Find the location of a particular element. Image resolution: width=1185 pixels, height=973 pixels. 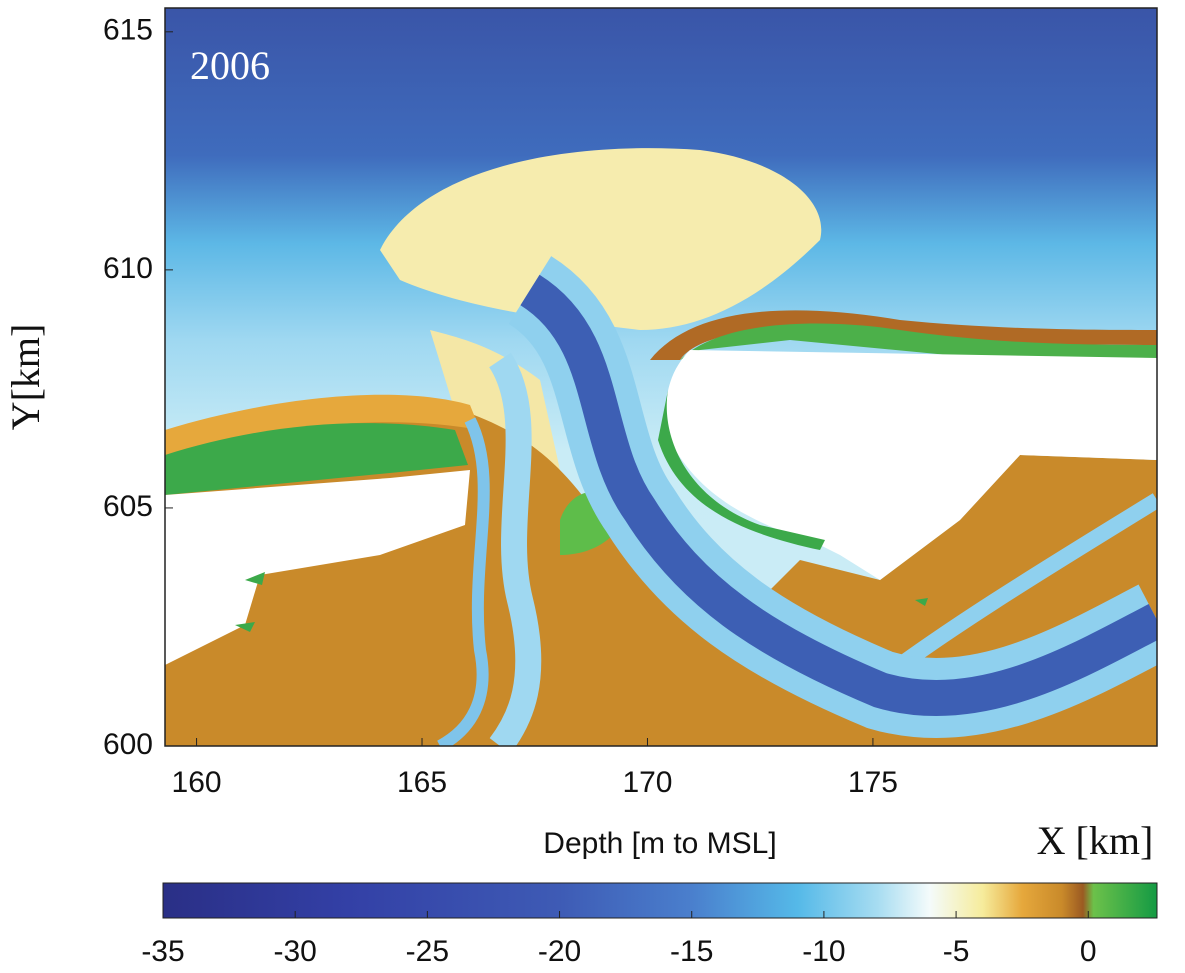

colorbar-tick-label: -20 is located at coordinates (559, 951).